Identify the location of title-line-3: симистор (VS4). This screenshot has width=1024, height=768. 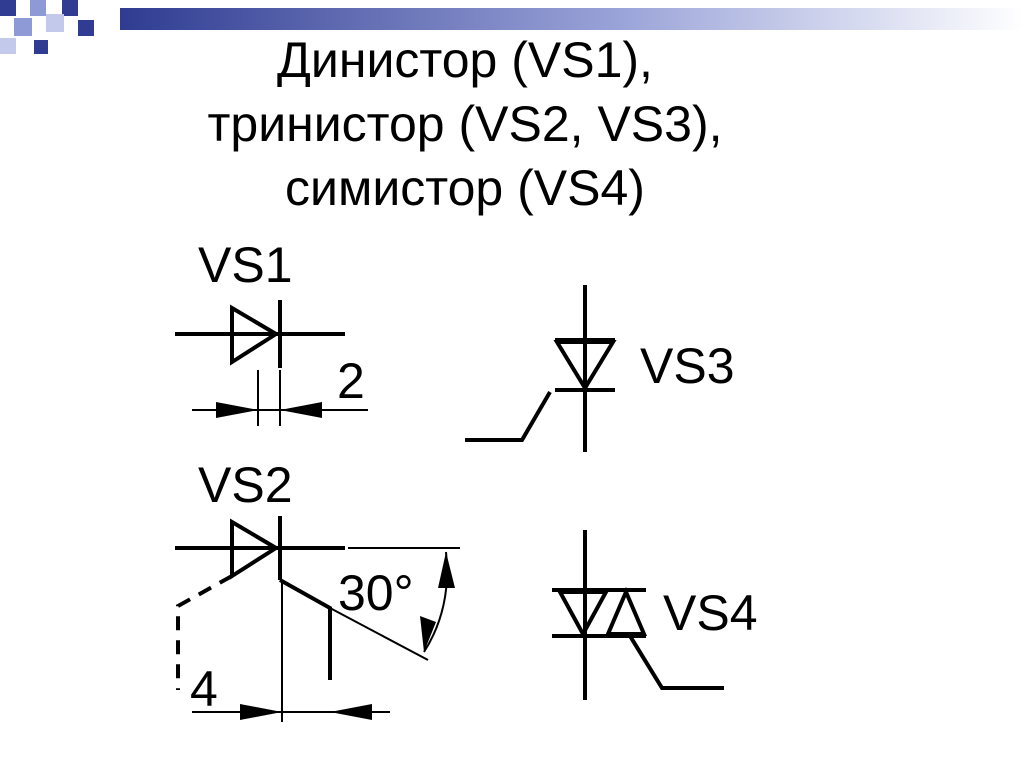
(465, 188).